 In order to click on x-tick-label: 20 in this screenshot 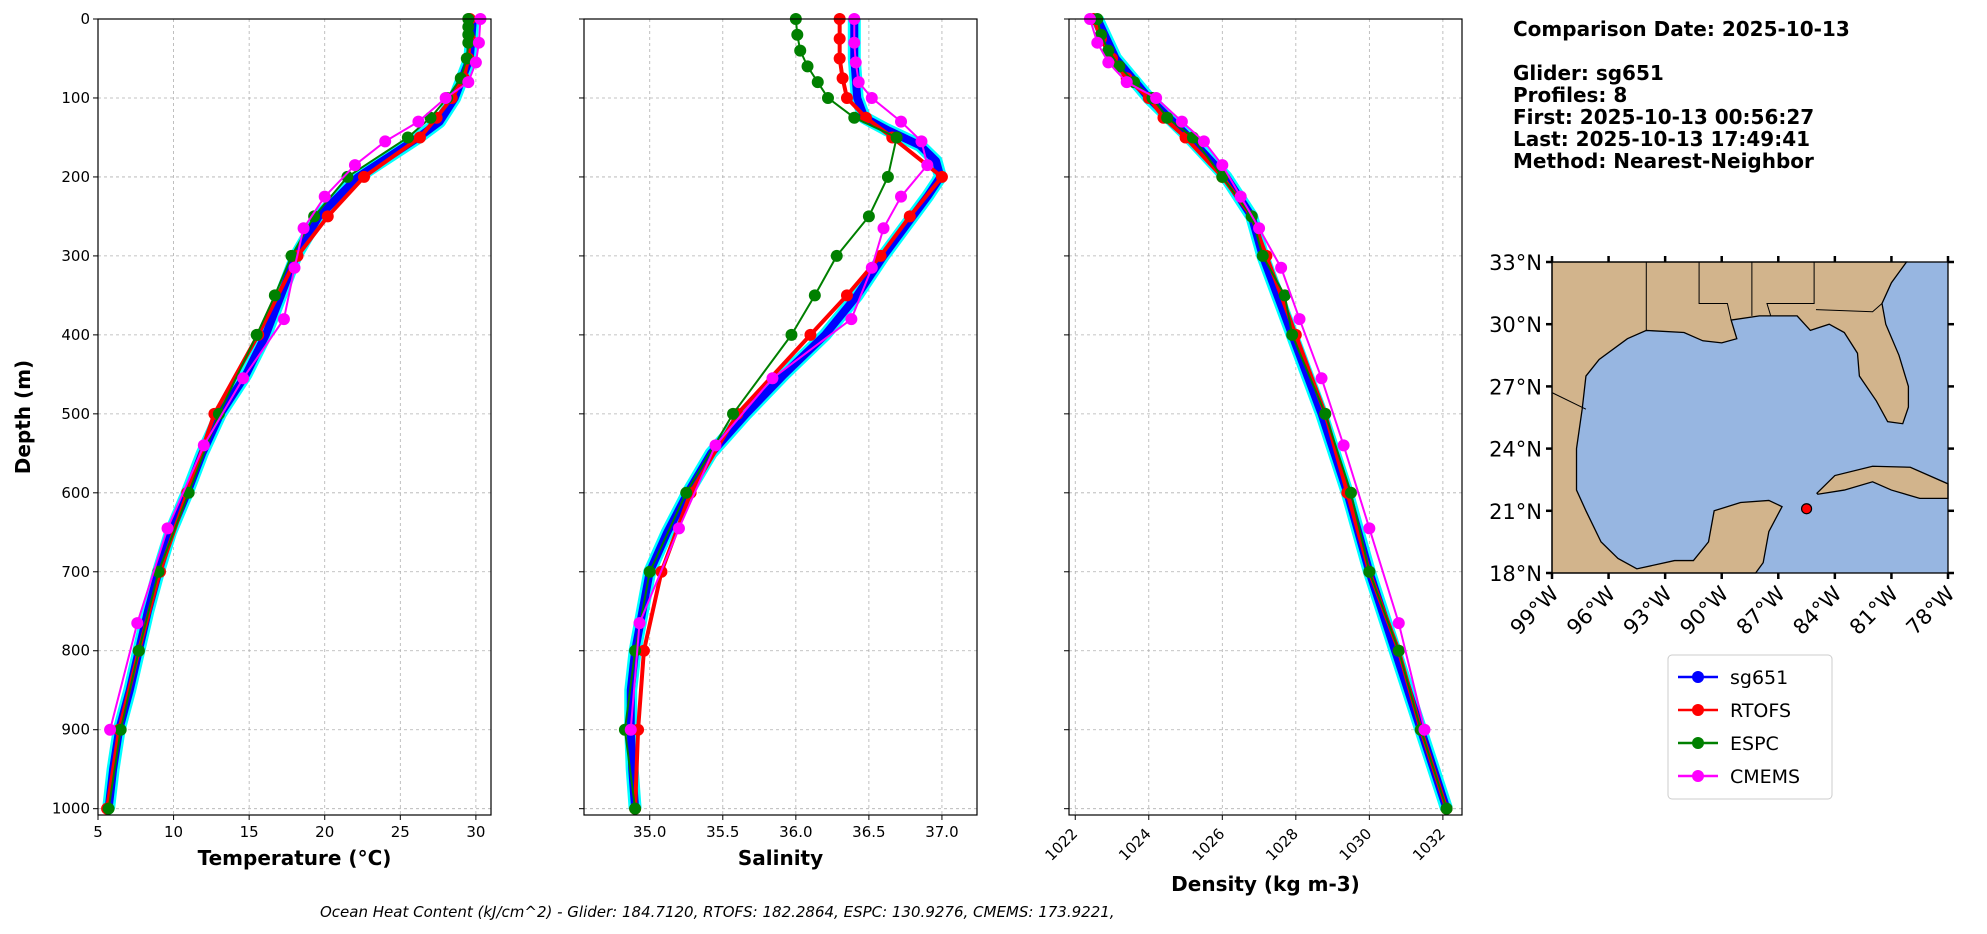, I will do `click(324, 832)`.